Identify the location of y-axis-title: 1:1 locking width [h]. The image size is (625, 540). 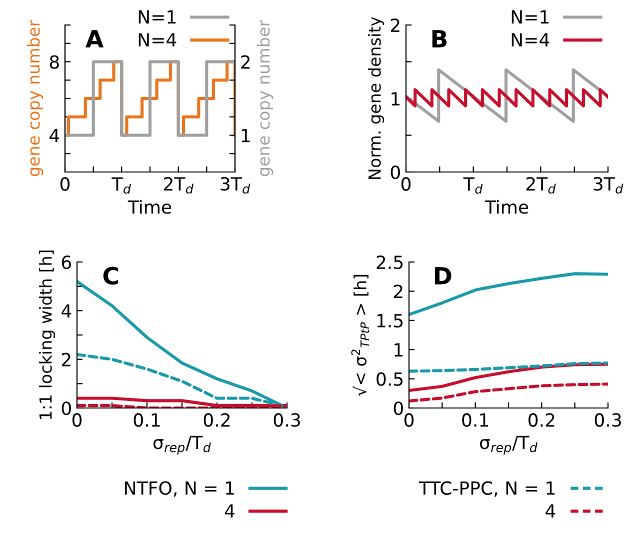
(47, 334).